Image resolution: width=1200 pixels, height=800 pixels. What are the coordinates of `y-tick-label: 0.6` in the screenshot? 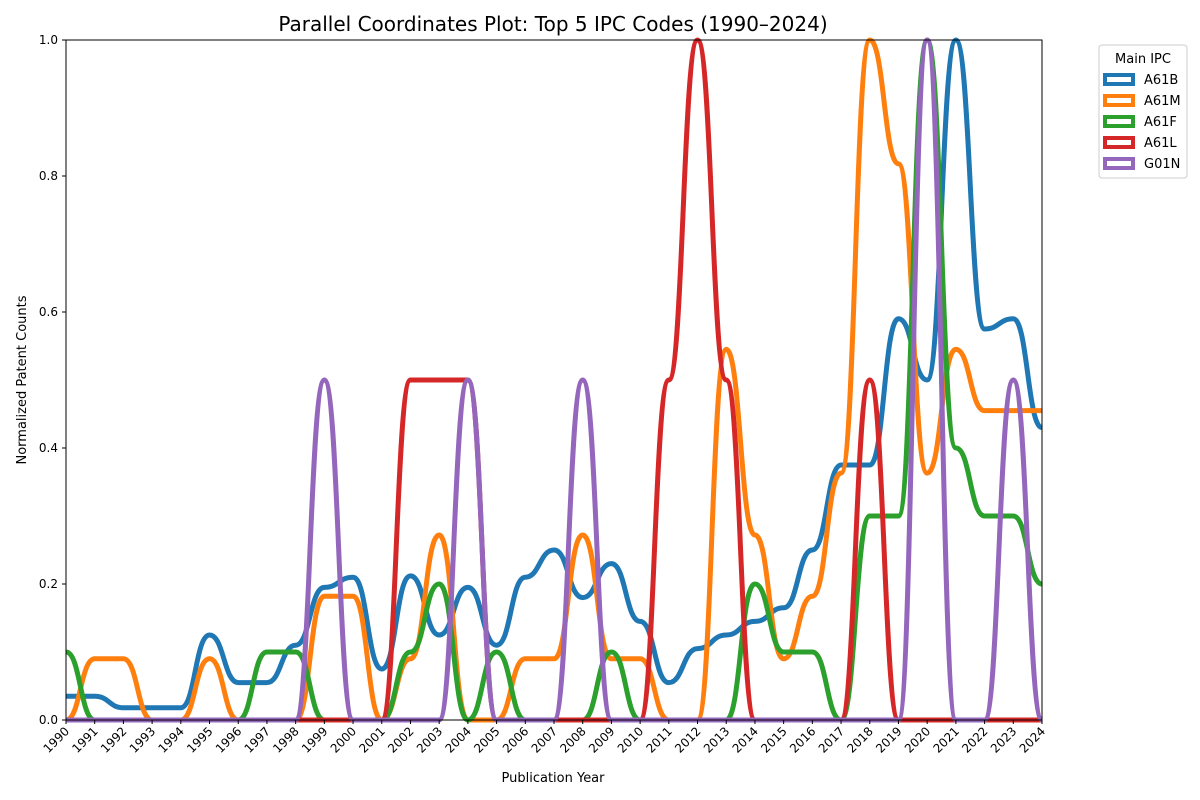 It's located at (48, 312).